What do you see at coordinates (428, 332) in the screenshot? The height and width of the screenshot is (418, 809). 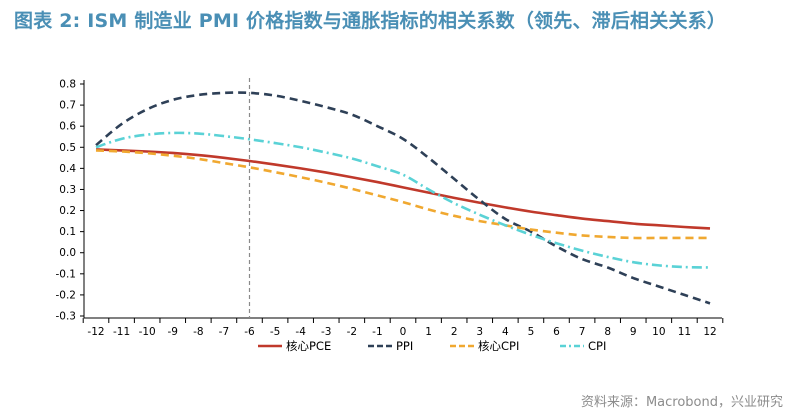 I see `x-tick-label: 1` at bounding box center [428, 332].